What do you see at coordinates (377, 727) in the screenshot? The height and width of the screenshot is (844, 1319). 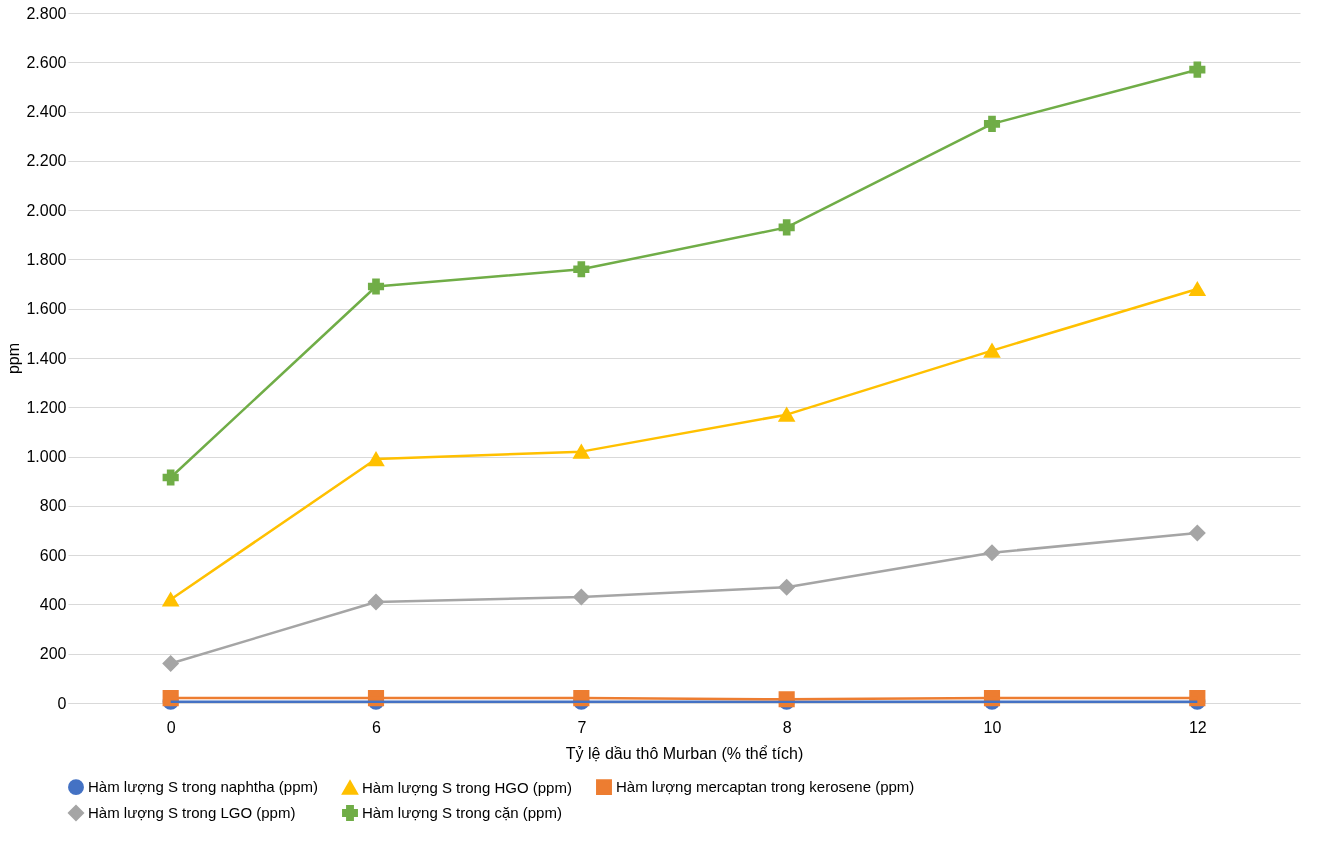 I see `x-tick-label: 6` at bounding box center [377, 727].